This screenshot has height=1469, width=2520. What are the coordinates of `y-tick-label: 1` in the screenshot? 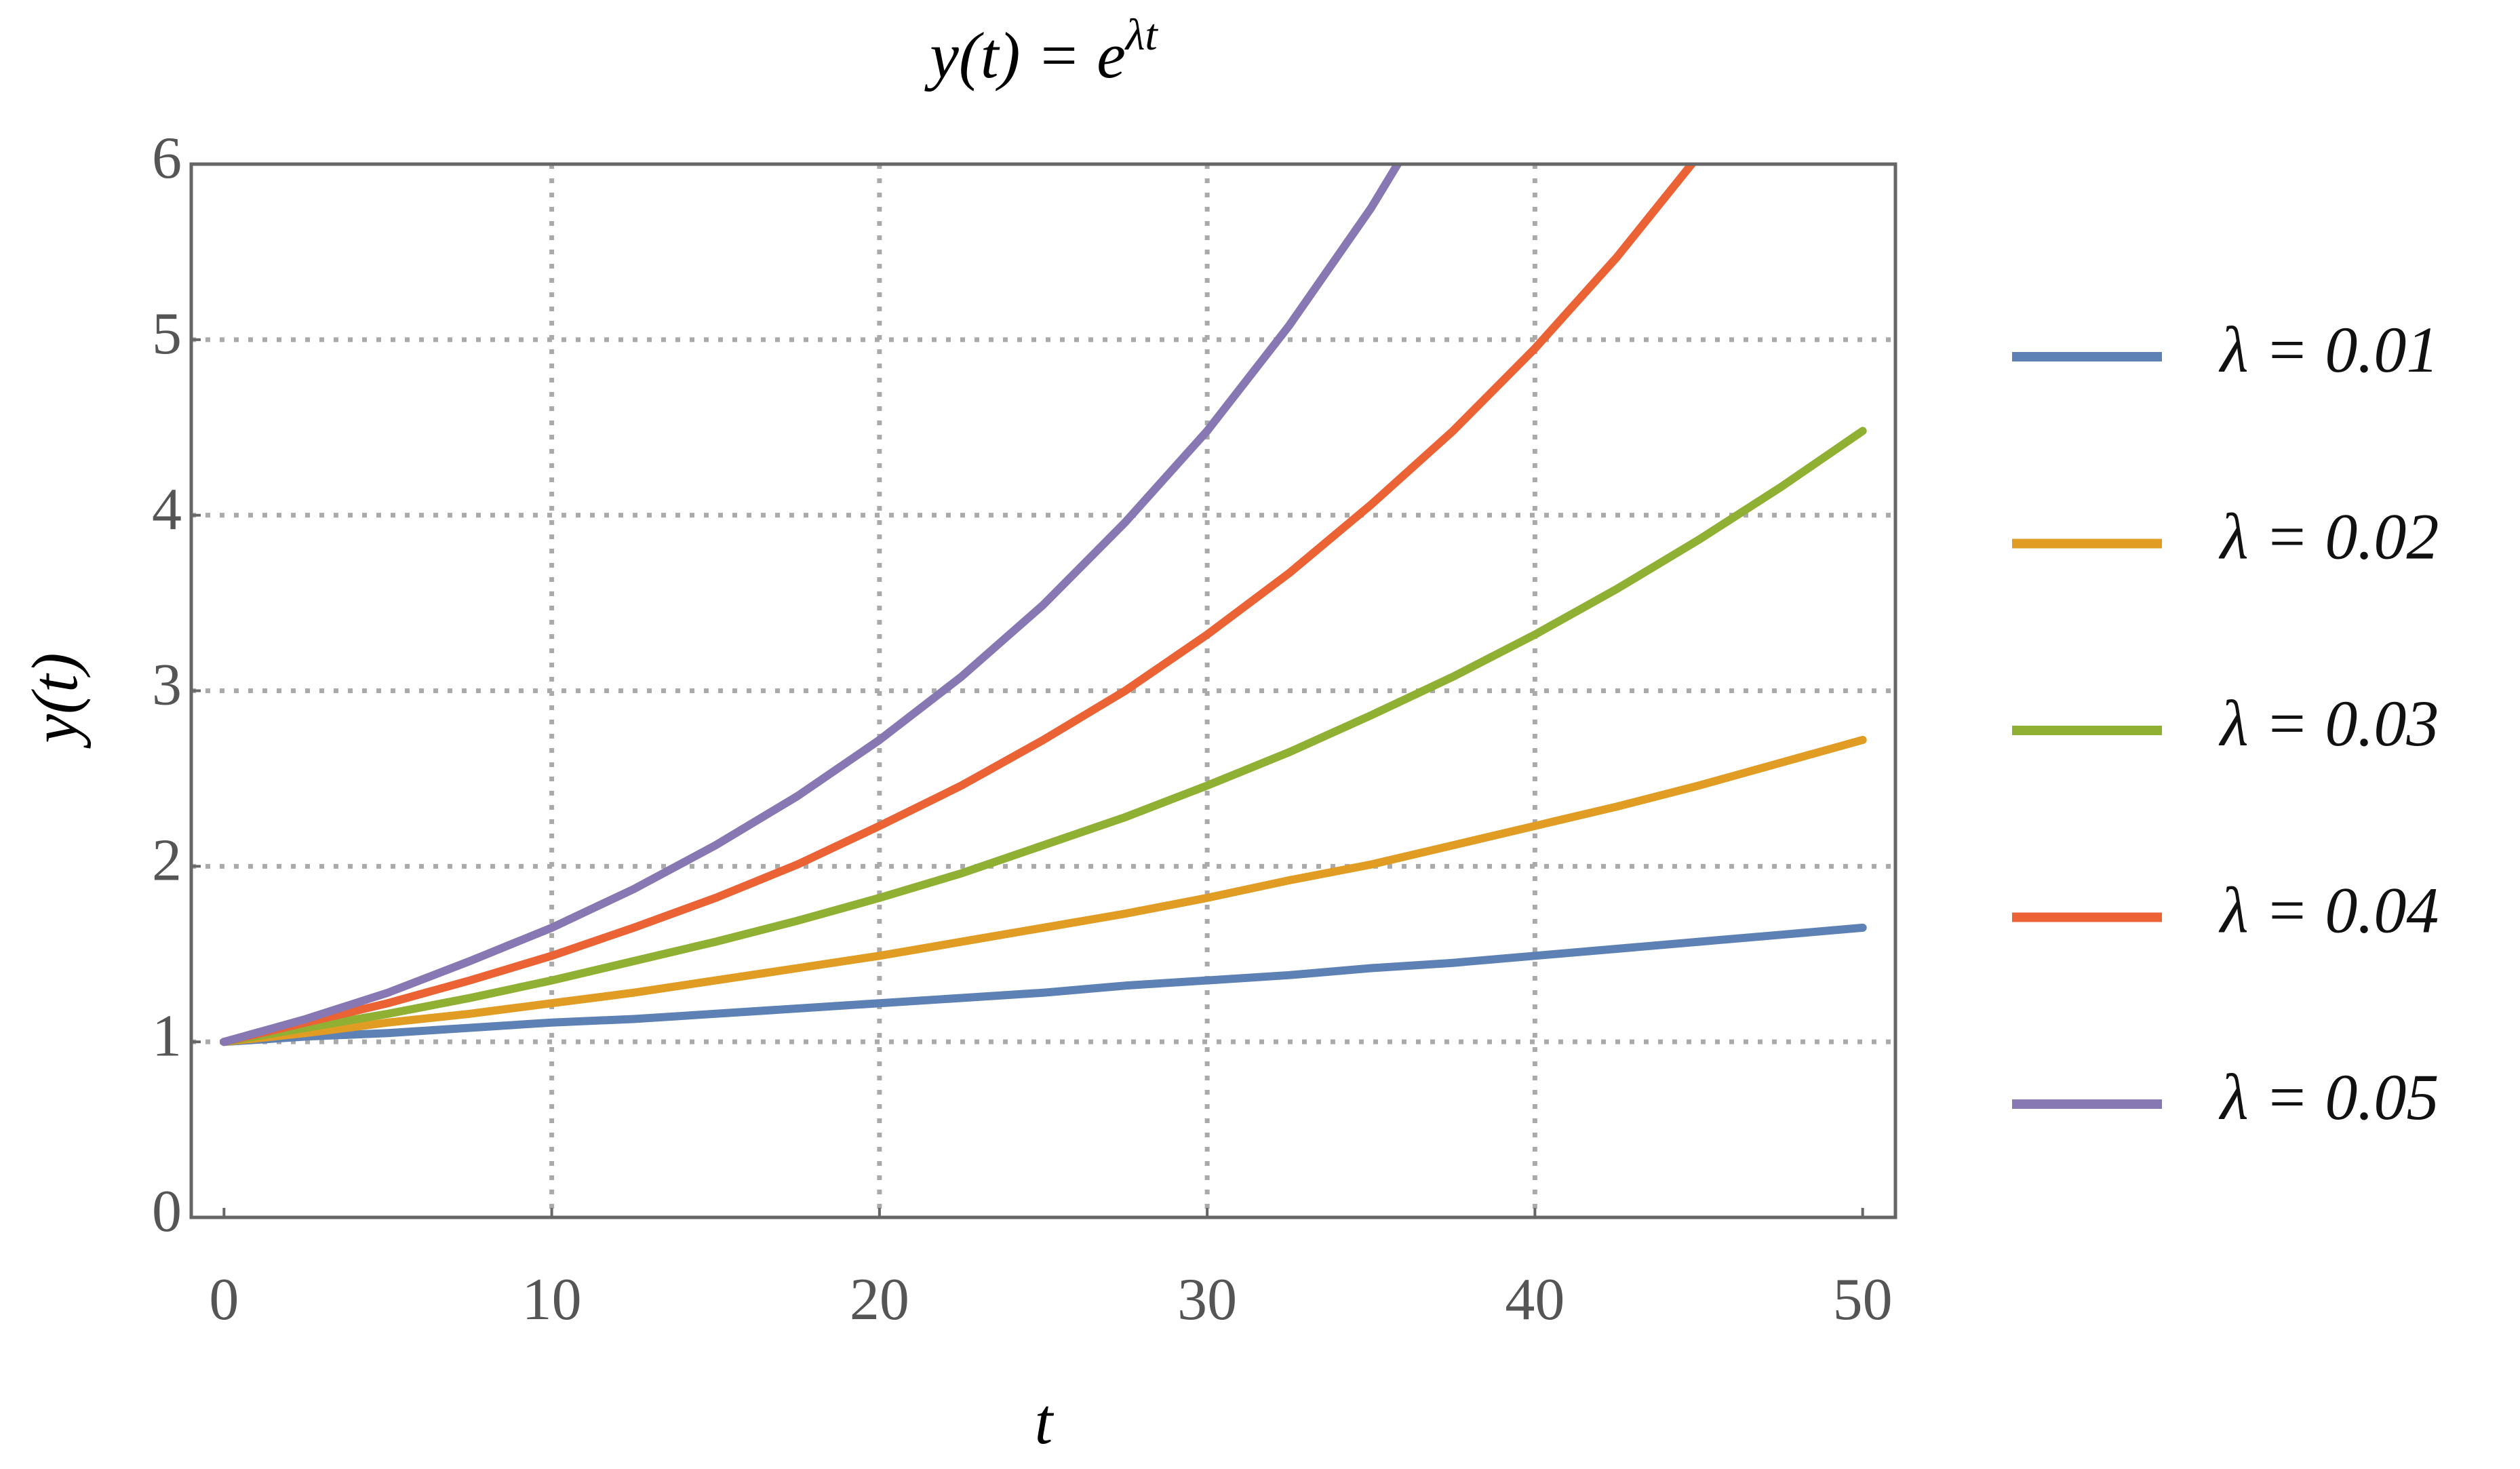 It's located at (167, 1036).